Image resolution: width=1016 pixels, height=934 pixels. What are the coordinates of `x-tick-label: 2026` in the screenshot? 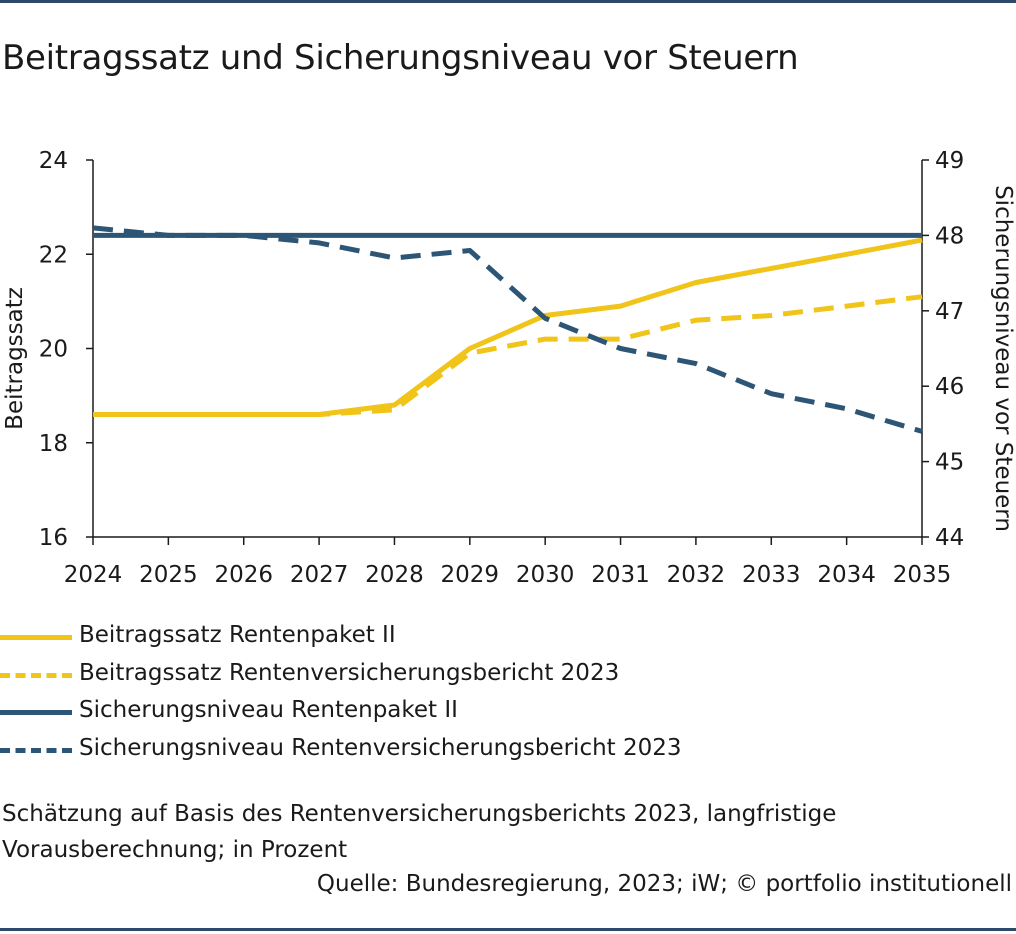 It's located at (243, 575).